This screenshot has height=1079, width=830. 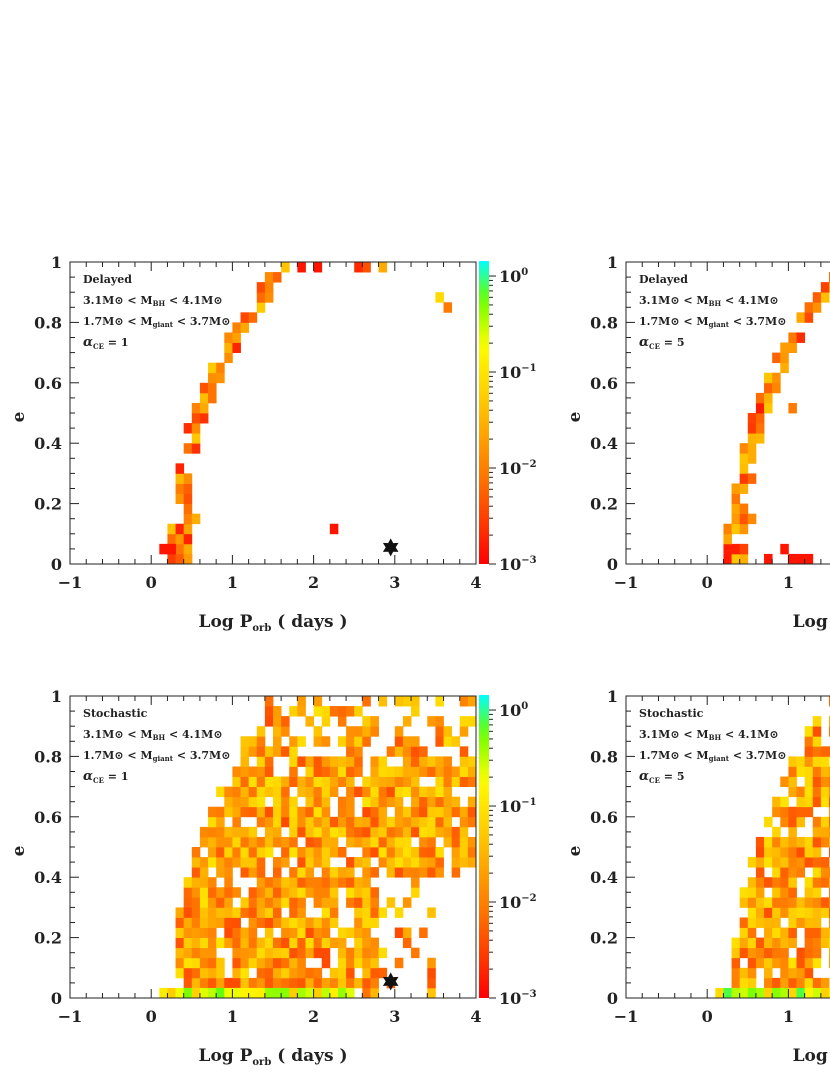 What do you see at coordinates (313, 1016) in the screenshot?
I see `x-tick-label: 2` at bounding box center [313, 1016].